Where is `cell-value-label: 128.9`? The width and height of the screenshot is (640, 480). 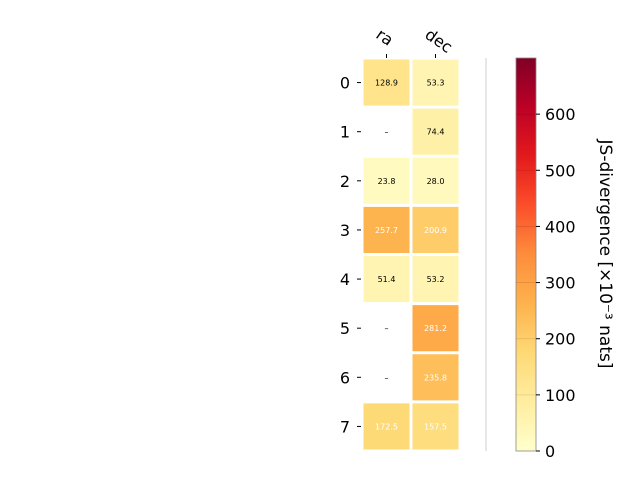
cell-value-label: 128.9 is located at coordinates (386, 83).